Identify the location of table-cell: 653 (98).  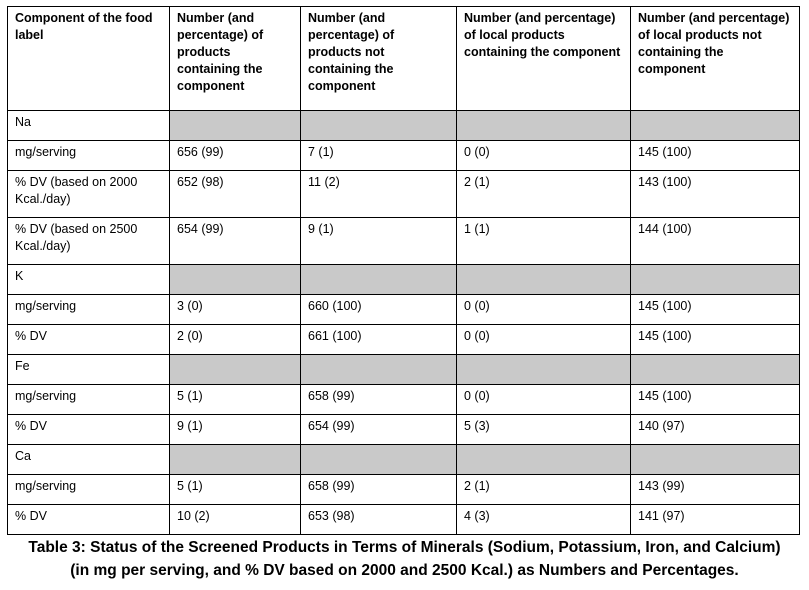
(378, 519).